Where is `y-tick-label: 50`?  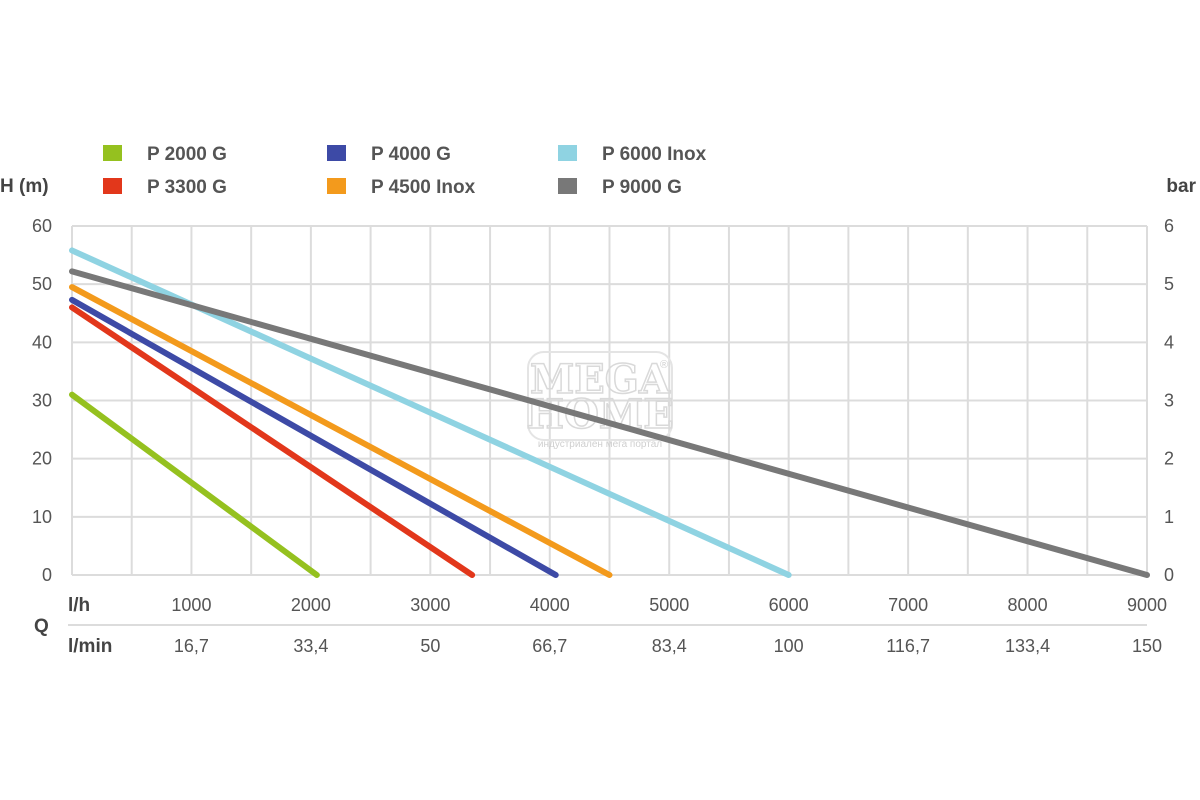
y-tick-label: 50 is located at coordinates (42, 284).